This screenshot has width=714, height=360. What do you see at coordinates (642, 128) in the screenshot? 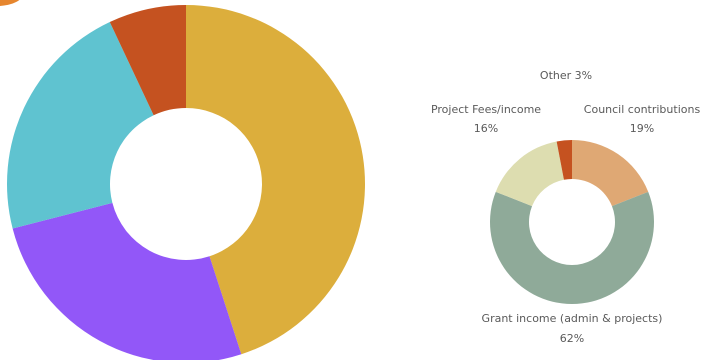
I see `label-council-value: 19%` at bounding box center [642, 128].